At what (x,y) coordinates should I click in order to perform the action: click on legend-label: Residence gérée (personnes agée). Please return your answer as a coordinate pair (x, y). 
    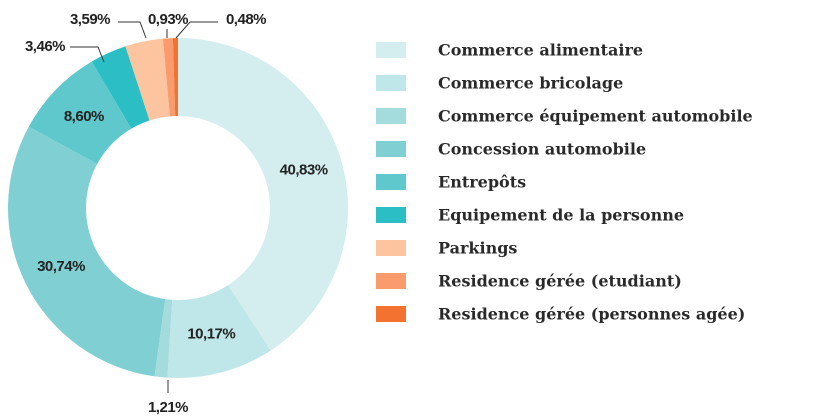
    Looking at the image, I should click on (591, 314).